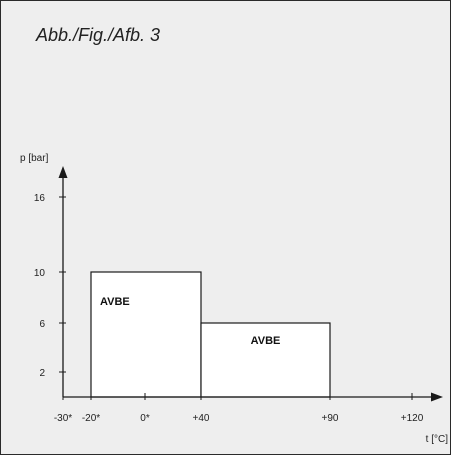 This screenshot has width=451, height=455. What do you see at coordinates (437, 397) in the screenshot?
I see `x-axis-arrowhead` at bounding box center [437, 397].